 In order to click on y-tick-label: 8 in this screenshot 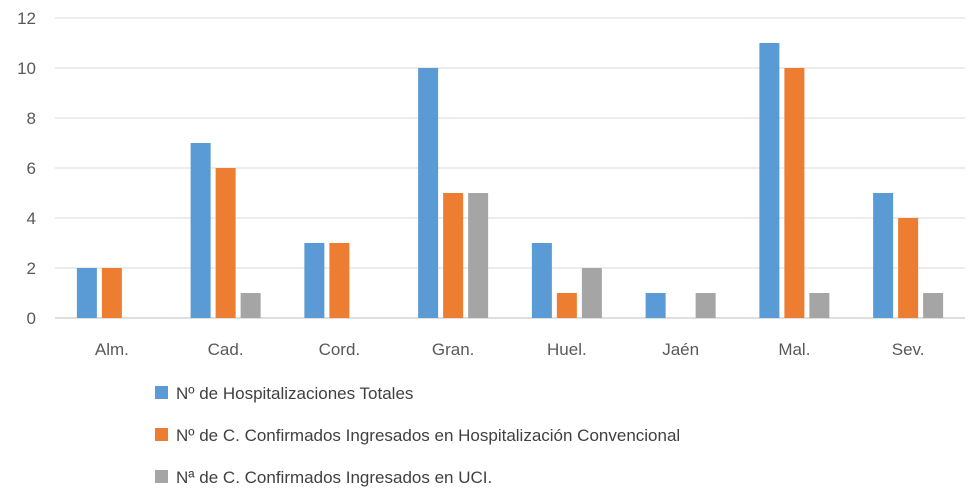, I will do `click(31, 118)`.